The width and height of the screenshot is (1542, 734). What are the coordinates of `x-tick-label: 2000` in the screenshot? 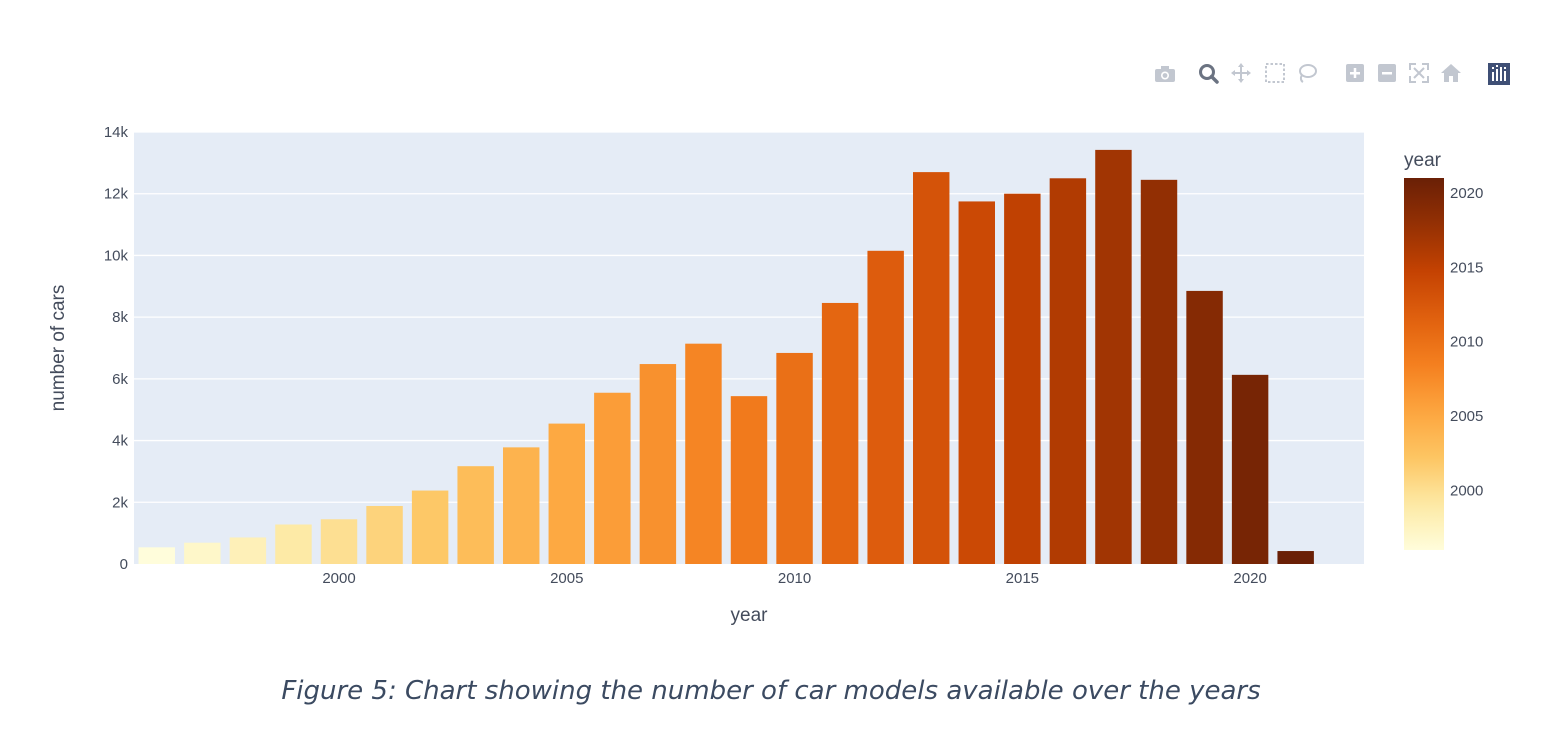 It's located at (338, 578).